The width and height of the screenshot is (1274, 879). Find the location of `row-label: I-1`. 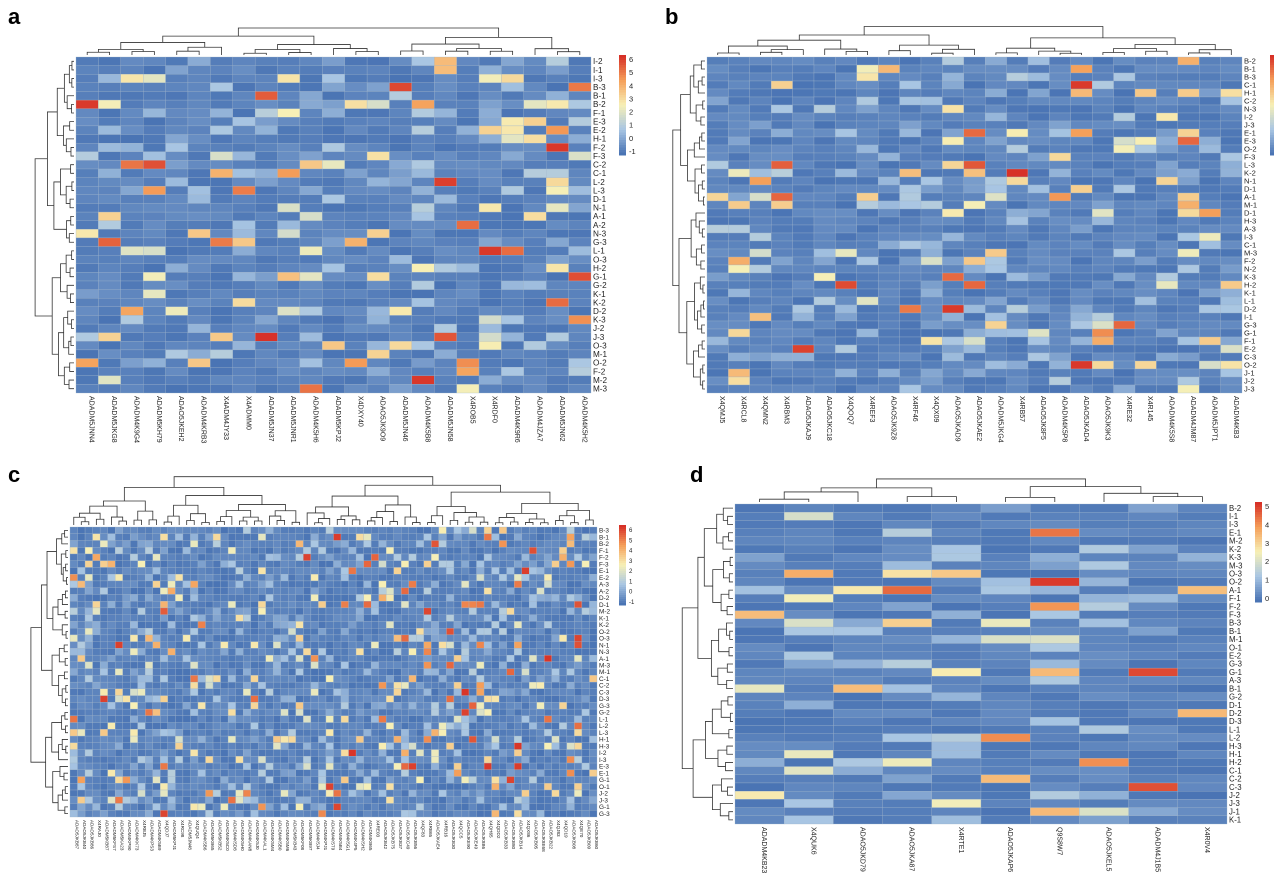

row-label: I-1 is located at coordinates (1248, 317).